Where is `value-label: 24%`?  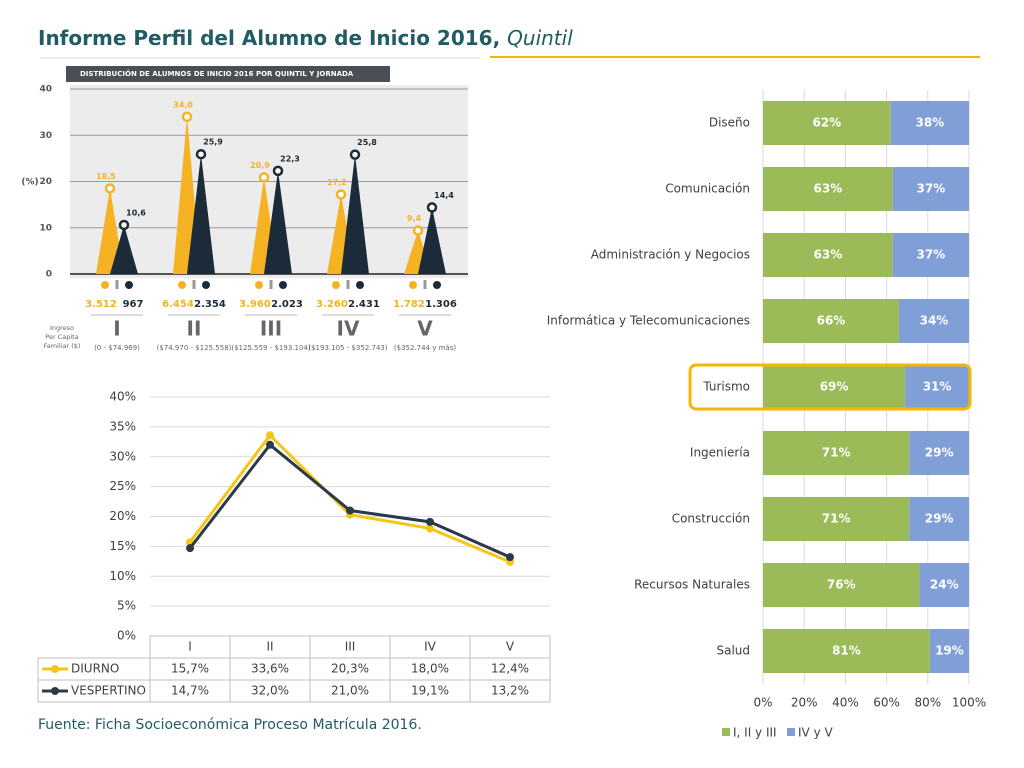 value-label: 24% is located at coordinates (944, 585).